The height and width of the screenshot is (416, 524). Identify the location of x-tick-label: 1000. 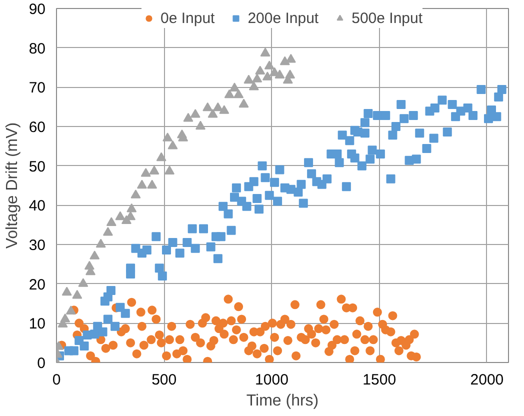
(271, 380).